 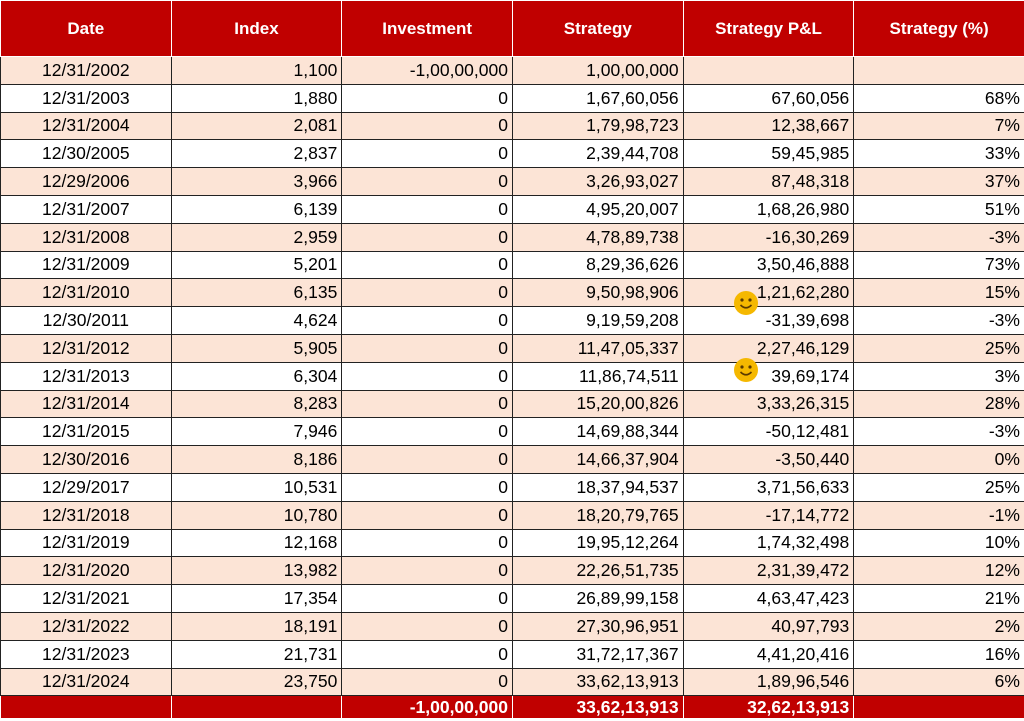 What do you see at coordinates (86, 154) in the screenshot?
I see `table-cell: 12/30/2005` at bounding box center [86, 154].